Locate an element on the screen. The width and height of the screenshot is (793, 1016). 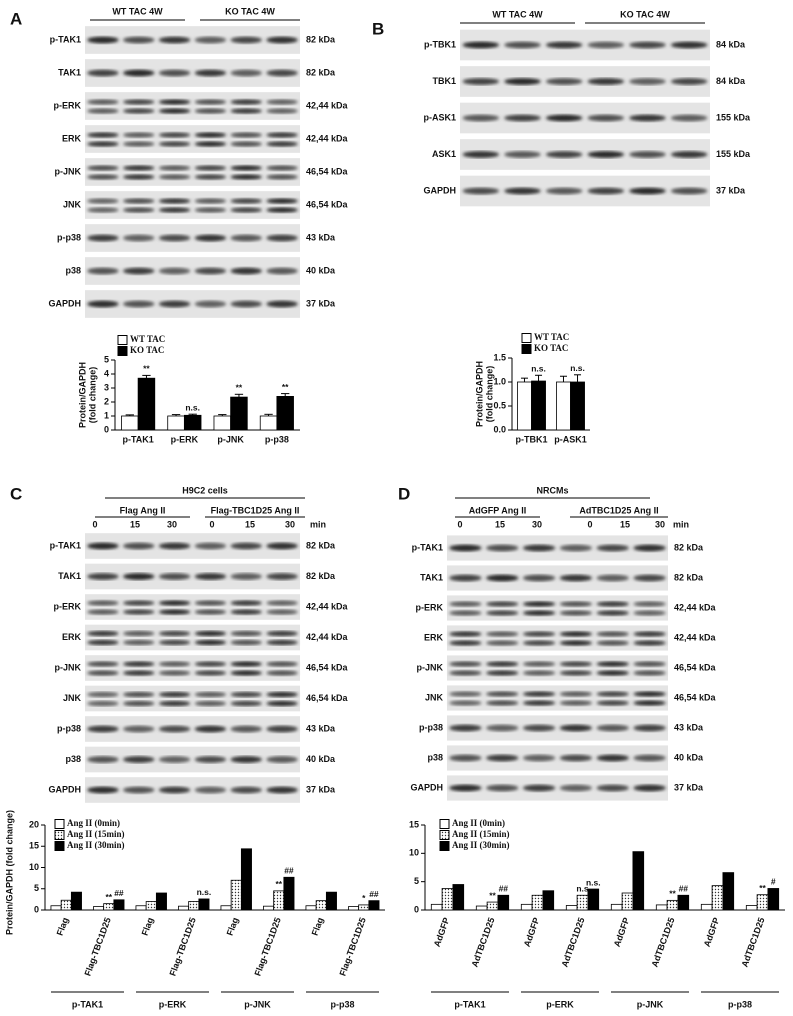
y-tick-label: 15 is located at coordinates (34, 846).